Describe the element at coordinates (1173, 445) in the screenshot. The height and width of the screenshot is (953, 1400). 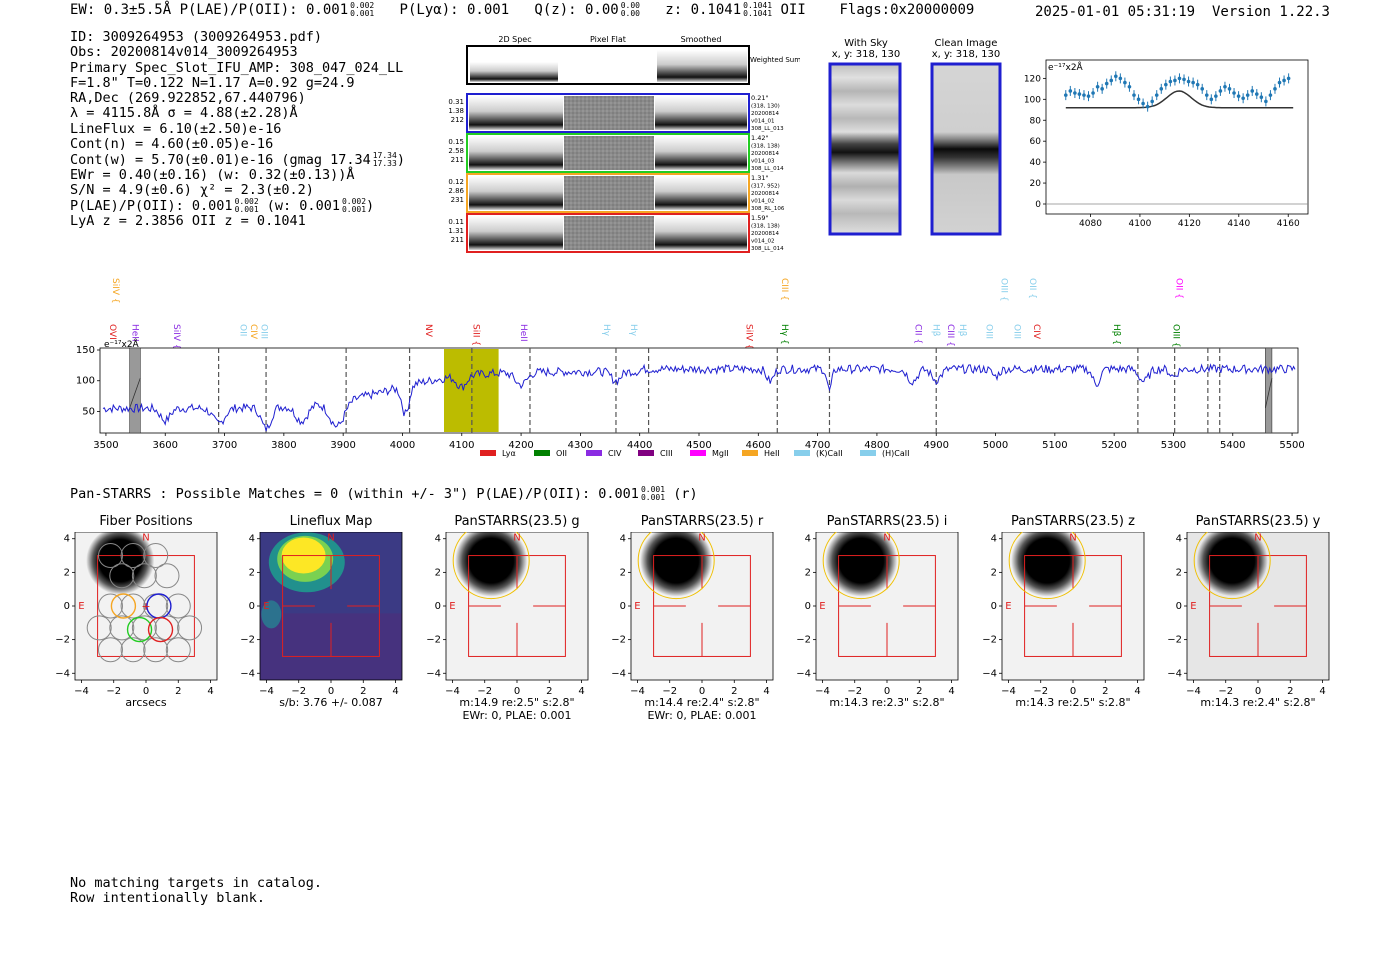
I see `spectrum-x-tick: 5300` at that location.